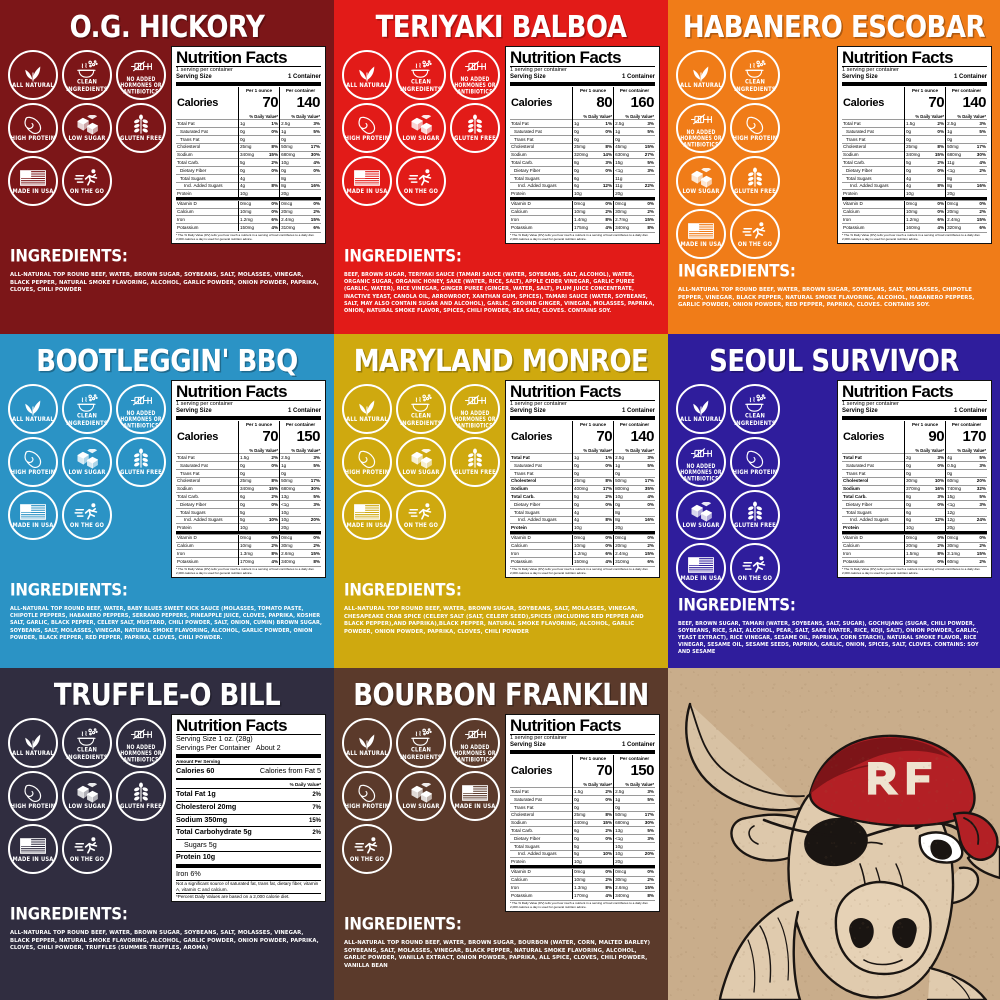 The height and width of the screenshot is (1000, 1000). What do you see at coordinates (250, 147) in the screenshot?
I see `value-per-ounce: 25mg` at bounding box center [250, 147].